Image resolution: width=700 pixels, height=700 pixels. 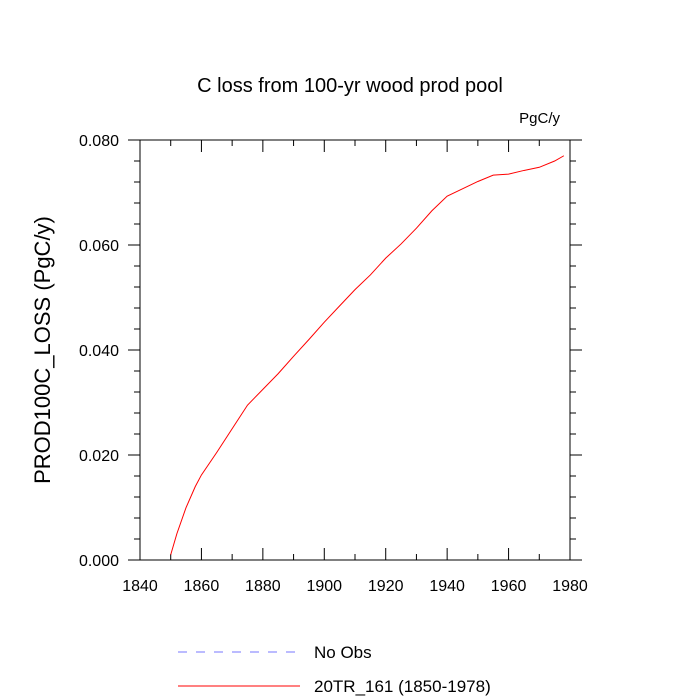 I want to click on units-label: PgC/y, so click(x=539, y=118).